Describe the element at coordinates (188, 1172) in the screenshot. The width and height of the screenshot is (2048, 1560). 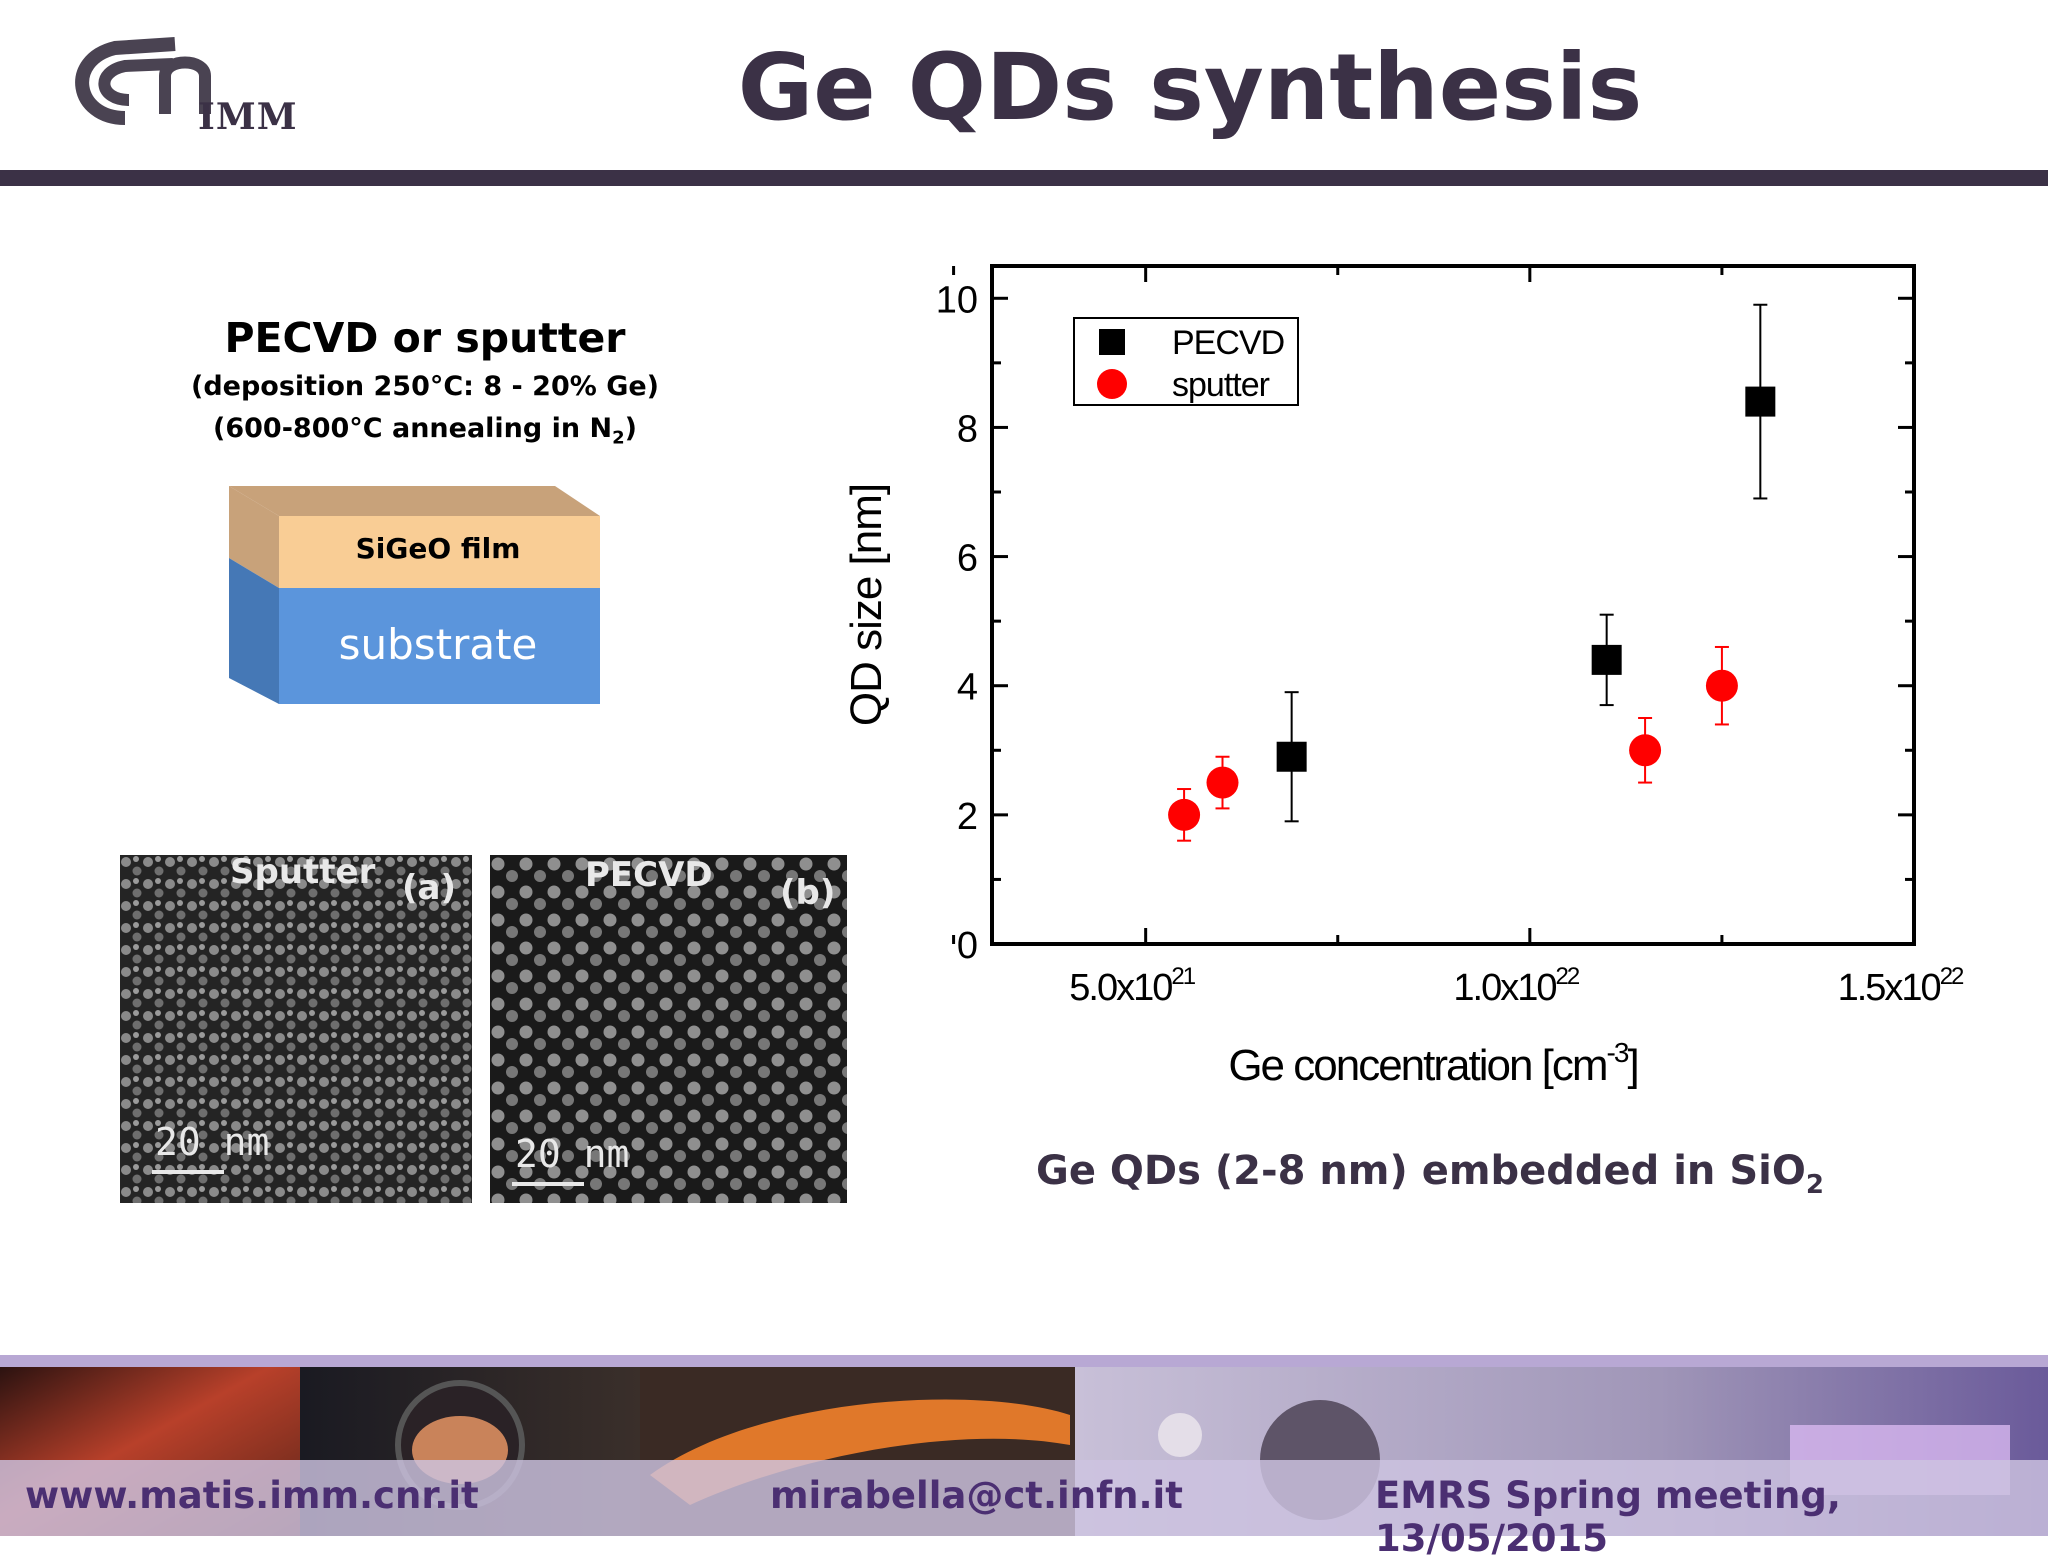
I see `tem-scale-bar-a` at that location.